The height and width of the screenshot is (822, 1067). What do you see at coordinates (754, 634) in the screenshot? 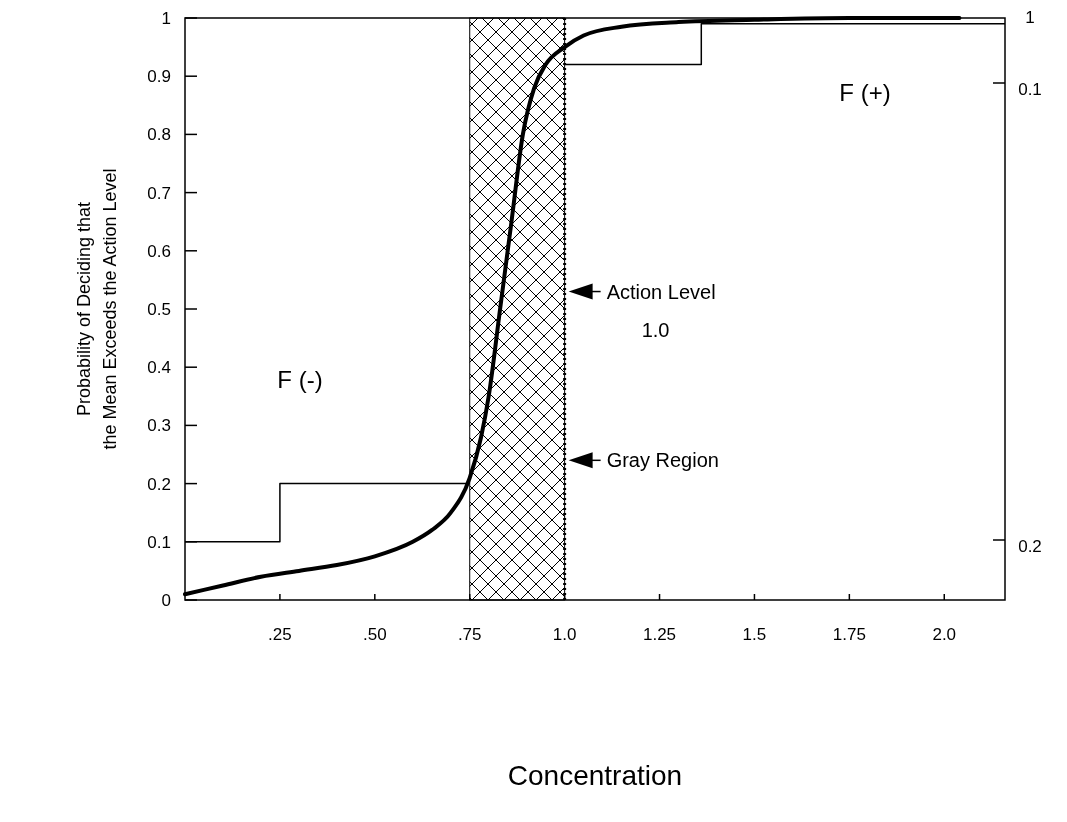
I see `x-tick-label: 1.5` at bounding box center [754, 634].